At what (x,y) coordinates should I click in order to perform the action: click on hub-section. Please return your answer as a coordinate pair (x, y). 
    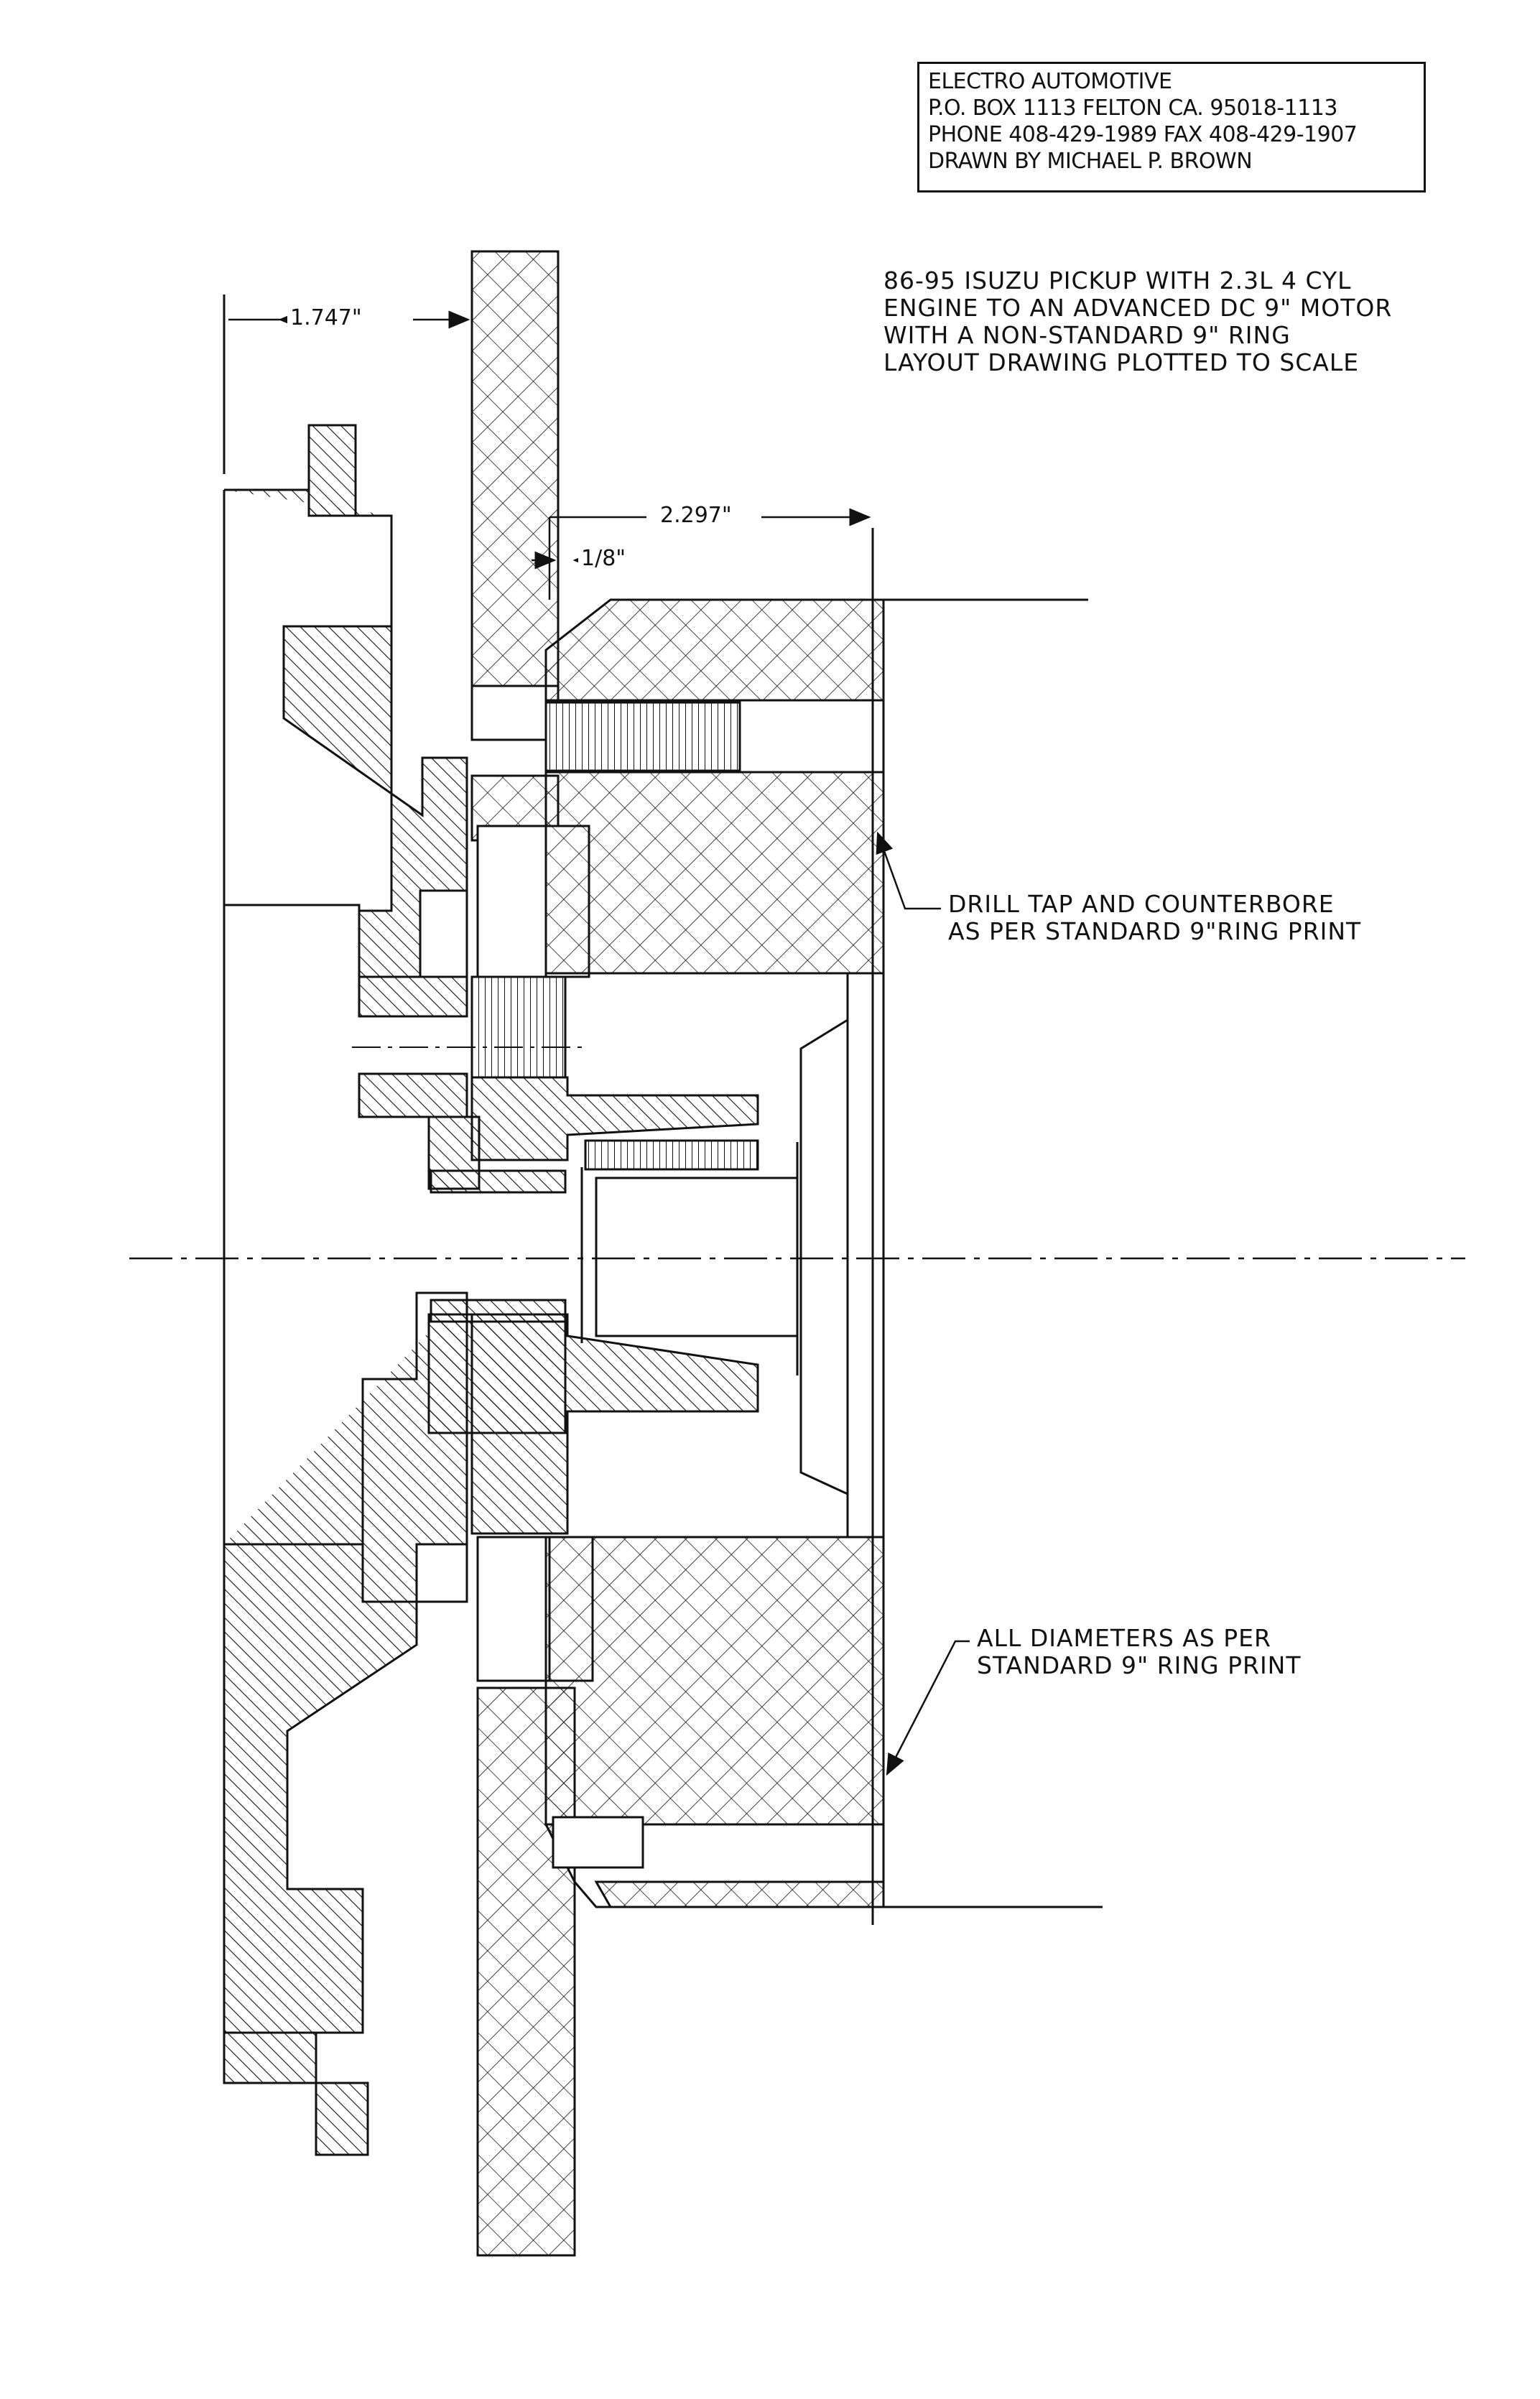
    Looking at the image, I should click on (593, 1255).